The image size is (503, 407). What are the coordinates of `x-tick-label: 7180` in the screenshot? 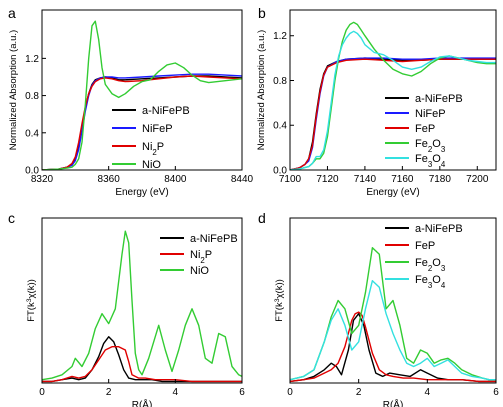 It's located at (440, 179).